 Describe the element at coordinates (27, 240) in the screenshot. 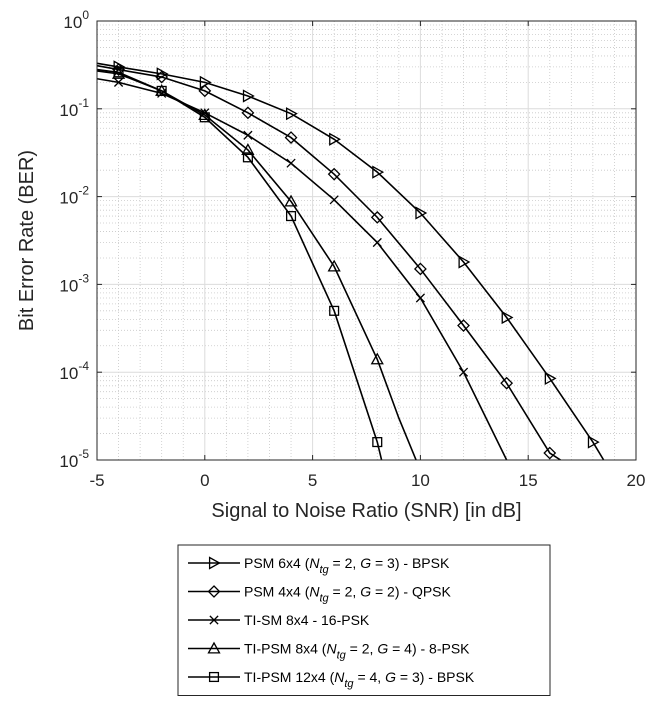

I see `y-axis-label: Bit Error Rate (BER)` at that location.